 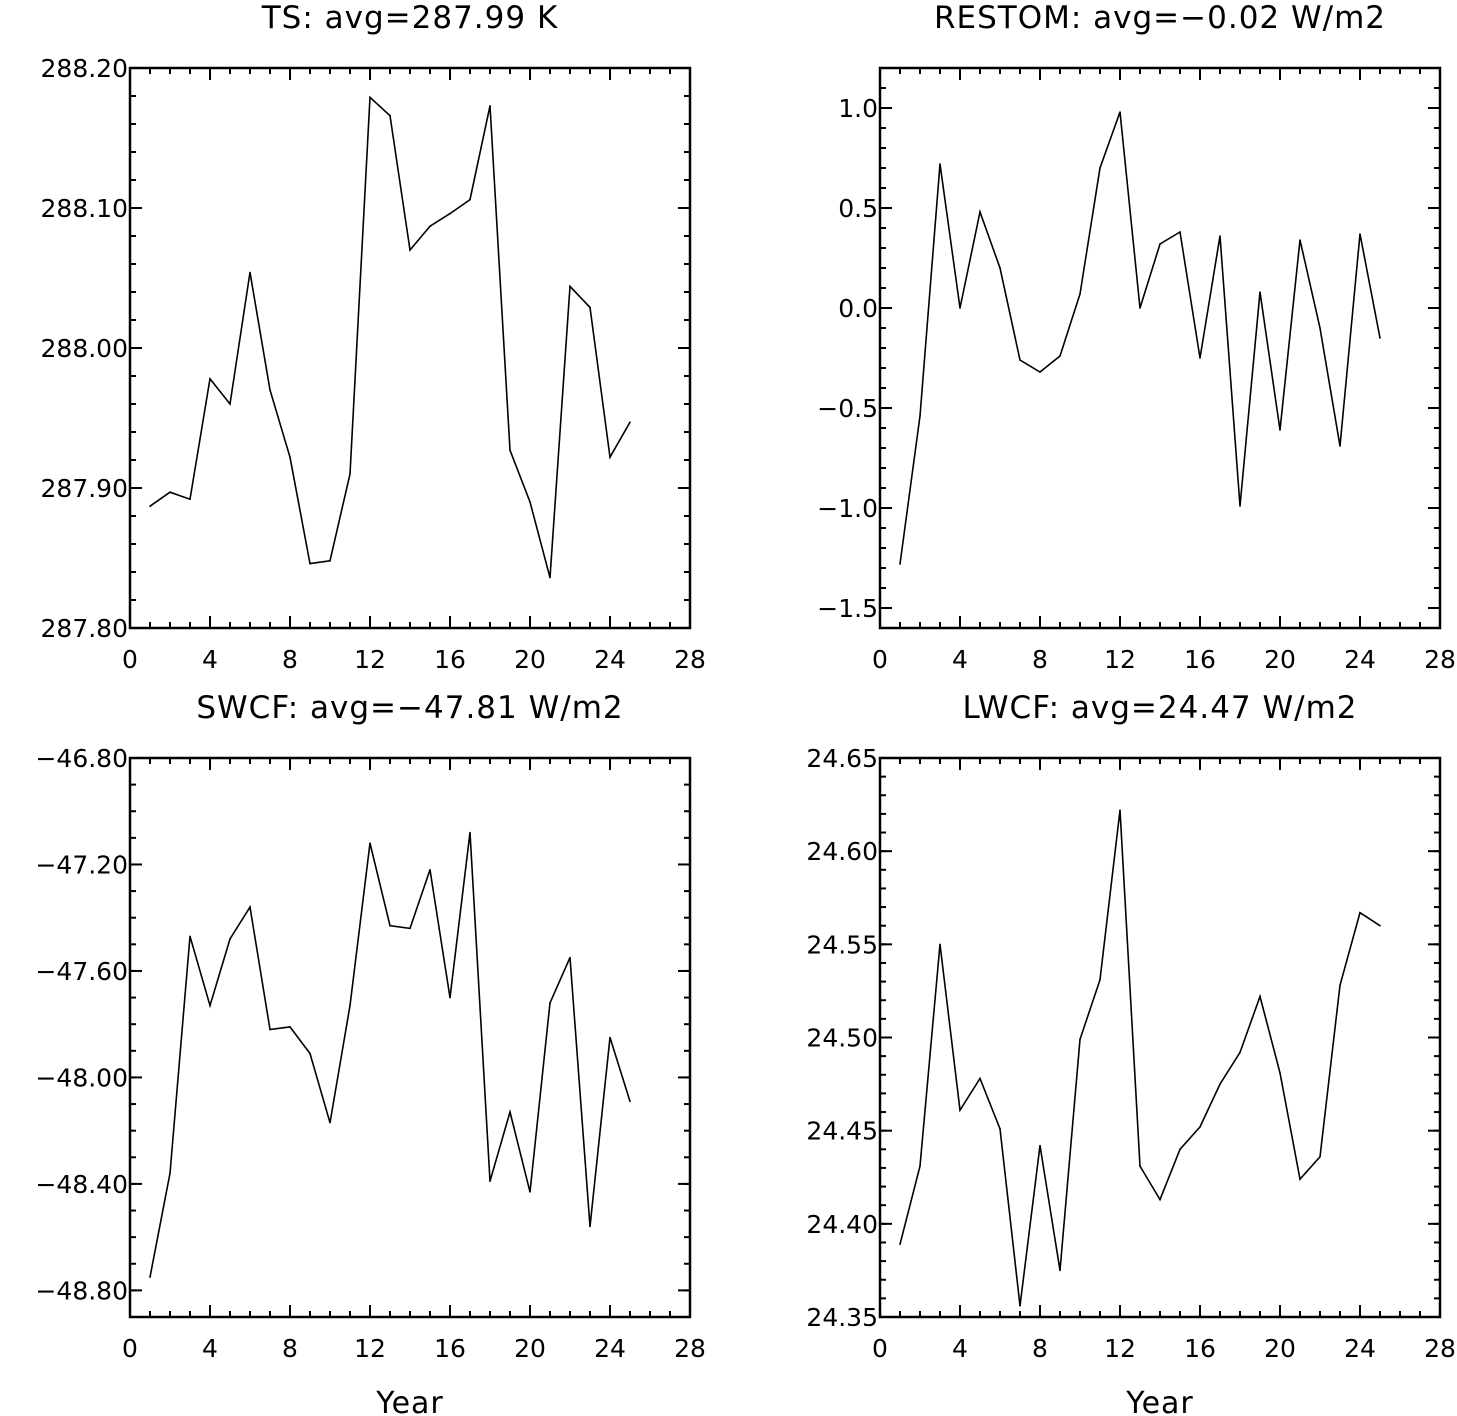 I want to click on y-tick-label: 288.00, so click(x=84, y=348).